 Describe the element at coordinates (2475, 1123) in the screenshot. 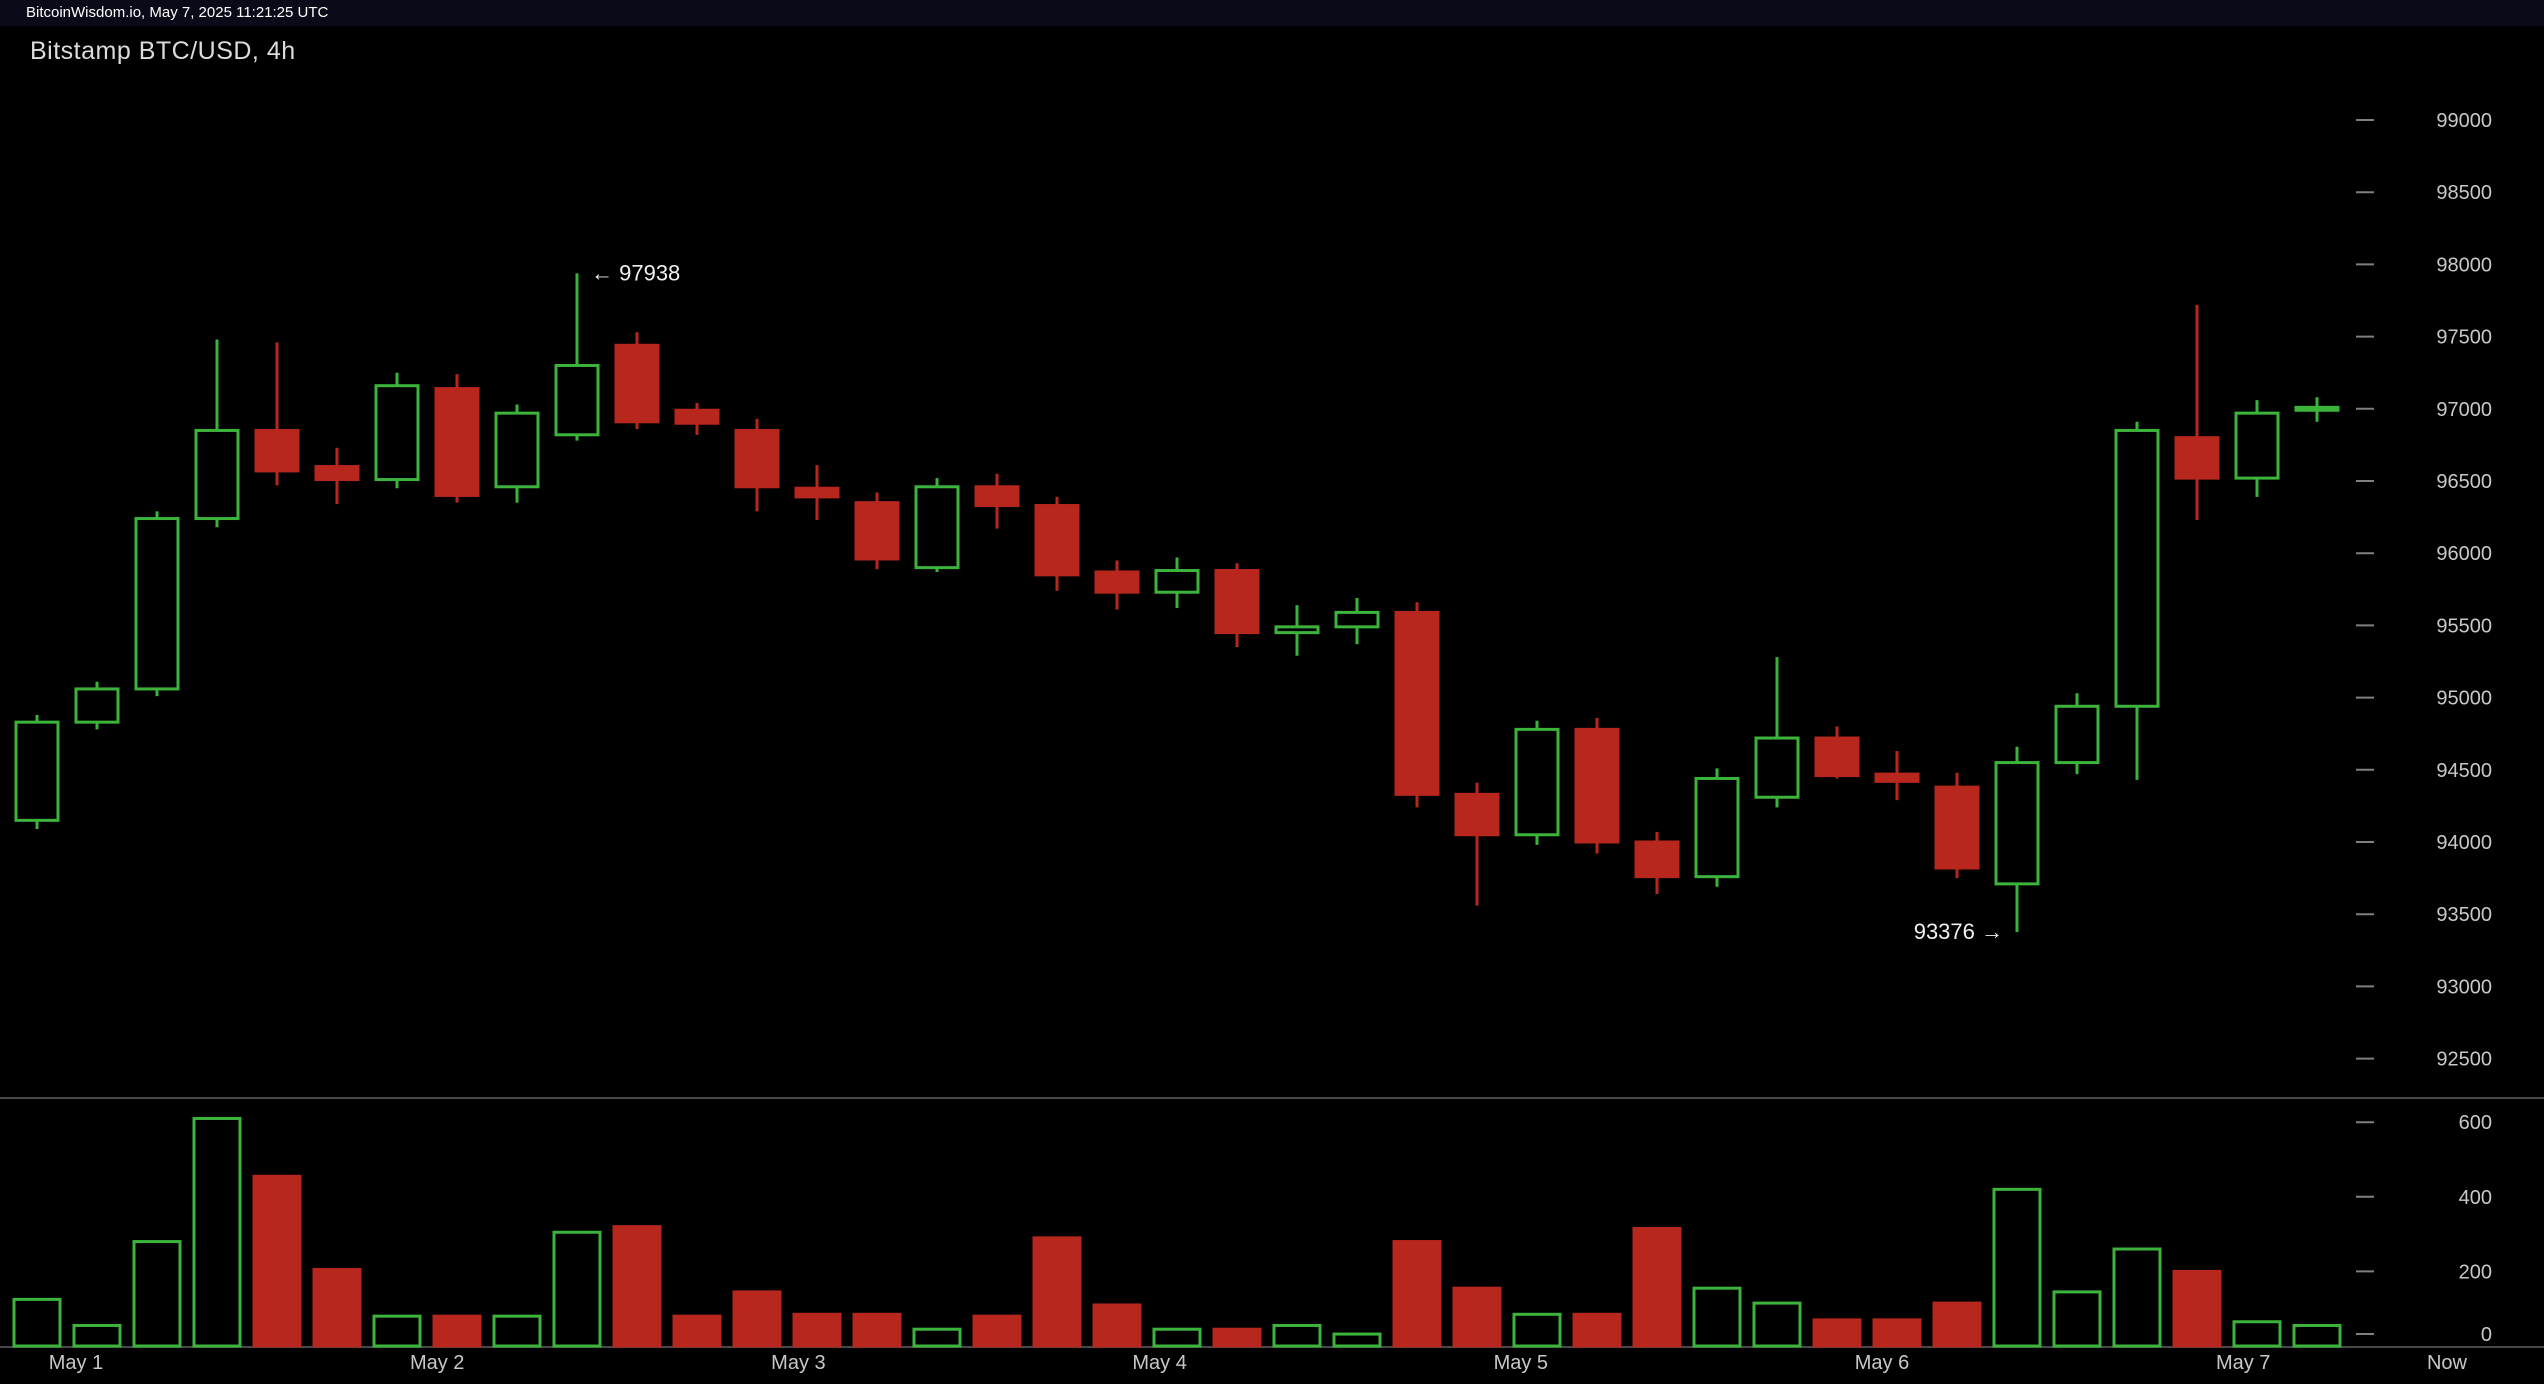

I see `volume-tick-label: 600` at that location.